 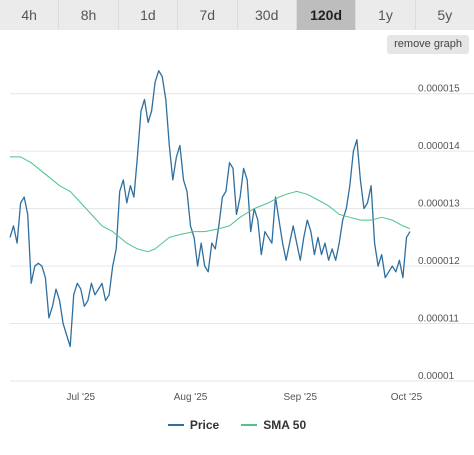 I want to click on y-tick-label: 0.00001, so click(x=436, y=376).